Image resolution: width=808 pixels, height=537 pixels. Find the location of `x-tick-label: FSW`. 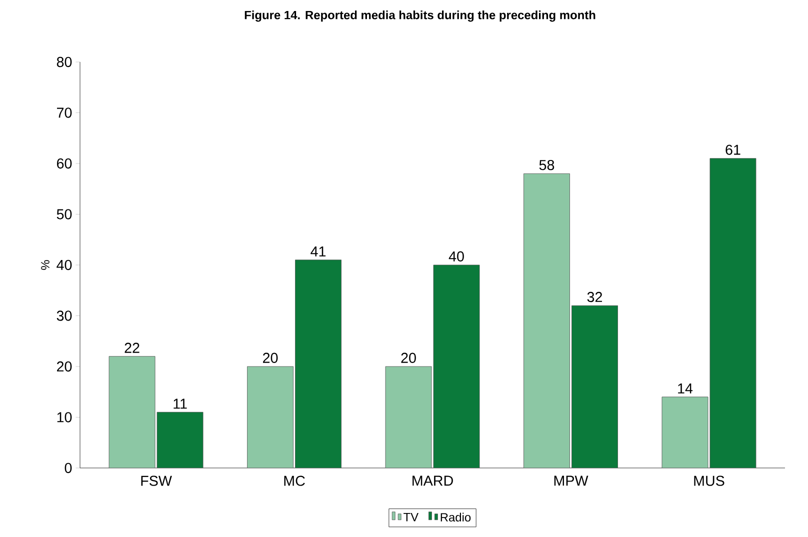

x-tick-label: FSW is located at coordinates (156, 481).